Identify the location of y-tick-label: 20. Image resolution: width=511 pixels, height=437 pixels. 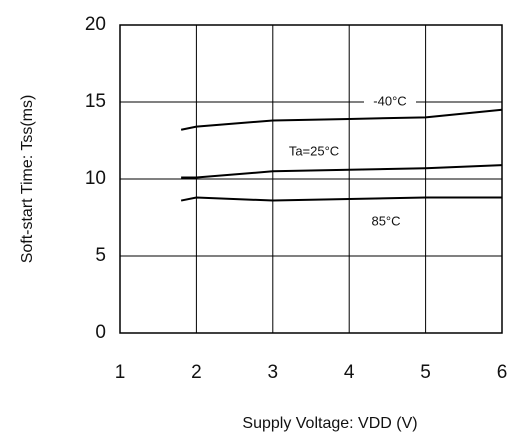
(95, 24).